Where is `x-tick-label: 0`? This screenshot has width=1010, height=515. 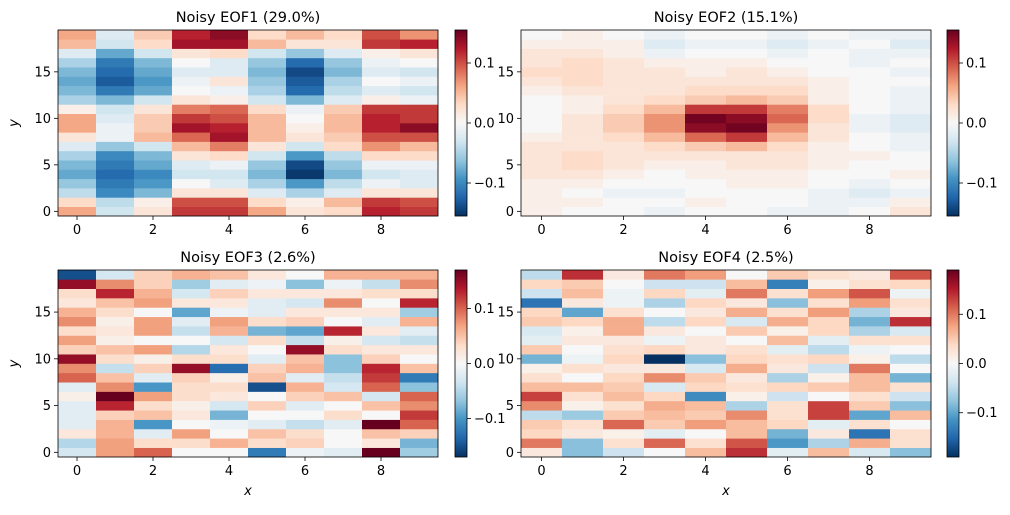
x-tick-label: 0 is located at coordinates (77, 230).